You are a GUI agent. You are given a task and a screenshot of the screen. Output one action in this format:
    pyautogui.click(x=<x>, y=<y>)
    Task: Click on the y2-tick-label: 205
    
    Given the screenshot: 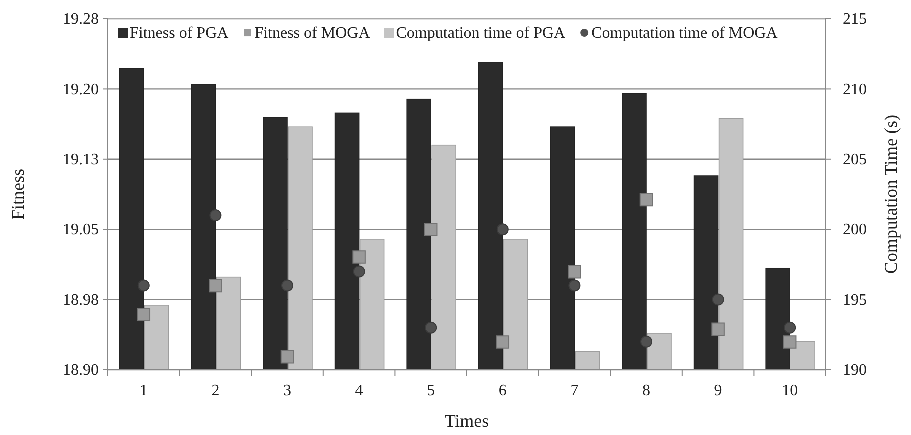 What is the action you would take?
    pyautogui.click(x=855, y=160)
    